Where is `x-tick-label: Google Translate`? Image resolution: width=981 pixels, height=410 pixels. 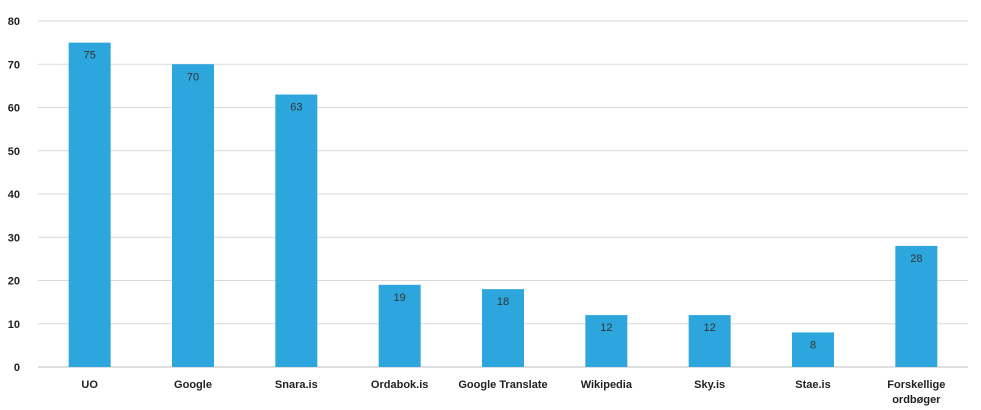 x-tick-label: Google Translate is located at coordinates (502, 385).